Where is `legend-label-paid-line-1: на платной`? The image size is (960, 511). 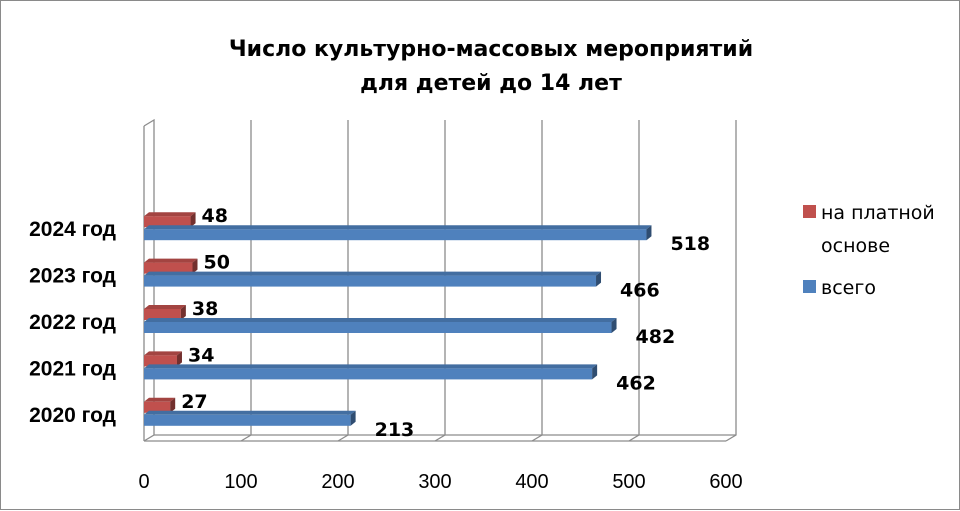
legend-label-paid-line-1: на платной is located at coordinates (878, 213).